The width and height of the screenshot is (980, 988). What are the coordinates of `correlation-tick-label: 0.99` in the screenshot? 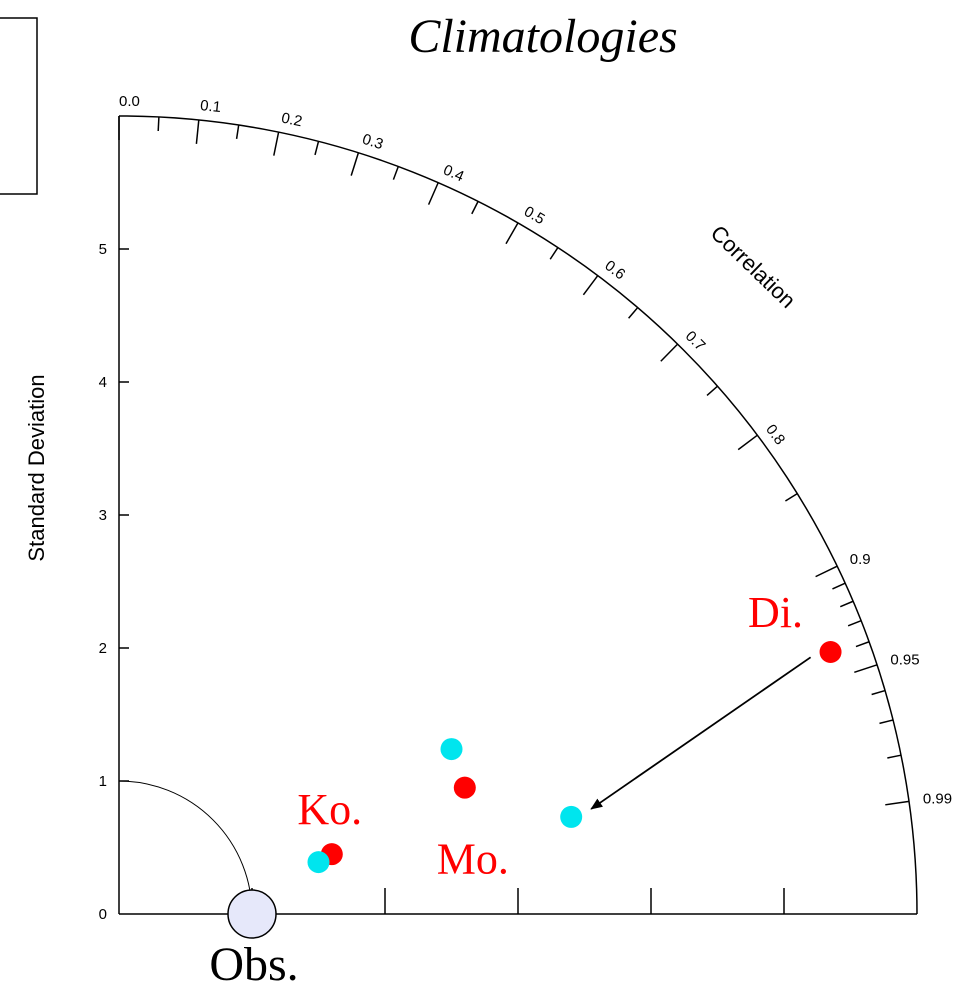 It's located at (937, 798).